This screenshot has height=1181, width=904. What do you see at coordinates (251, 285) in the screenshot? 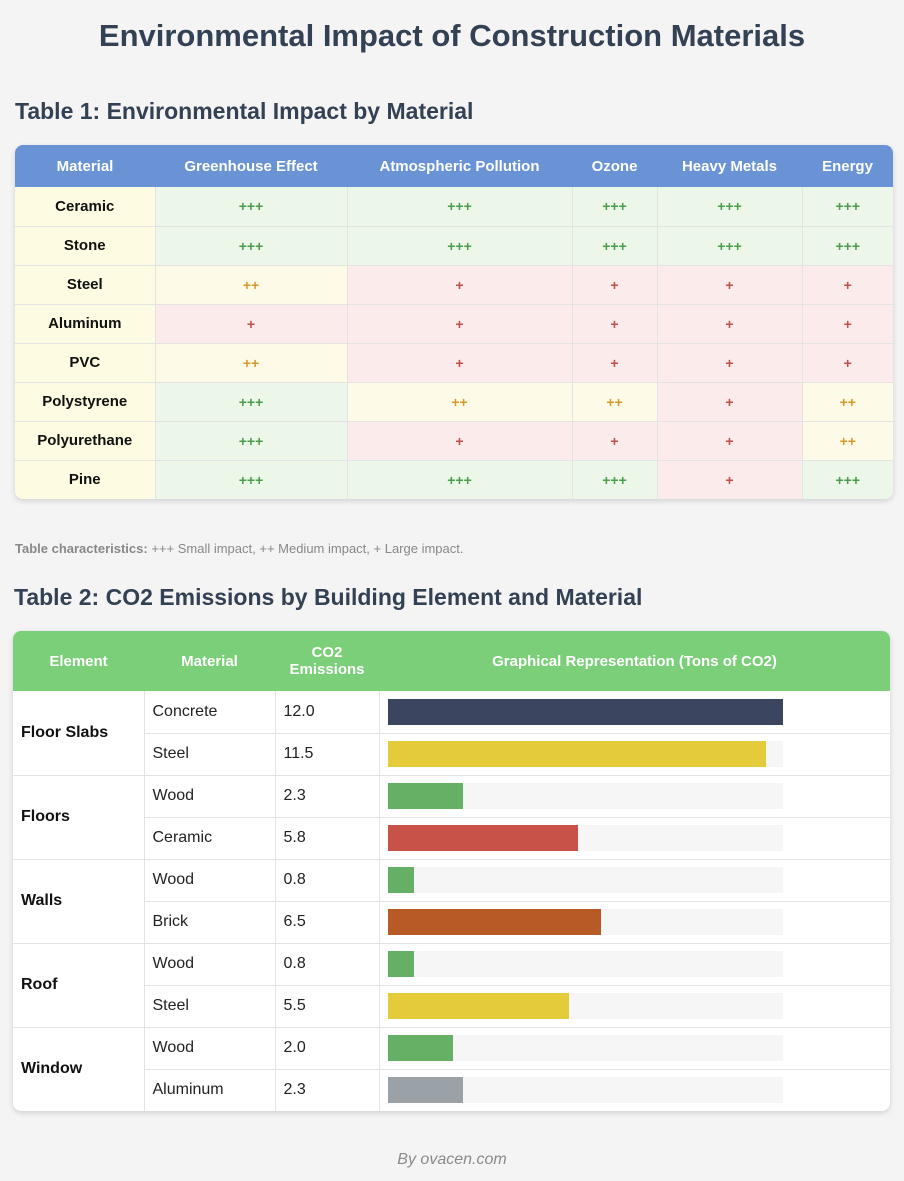
I see `impact-cell-greenhouse-effect: ++` at bounding box center [251, 285].